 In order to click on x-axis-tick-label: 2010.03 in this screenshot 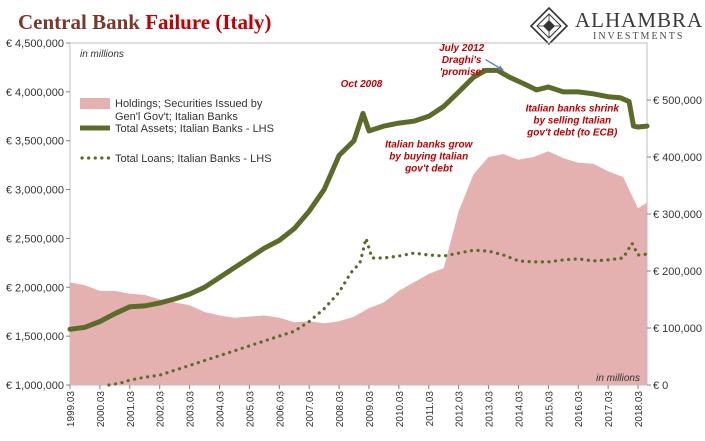, I will do `click(400, 409)`.